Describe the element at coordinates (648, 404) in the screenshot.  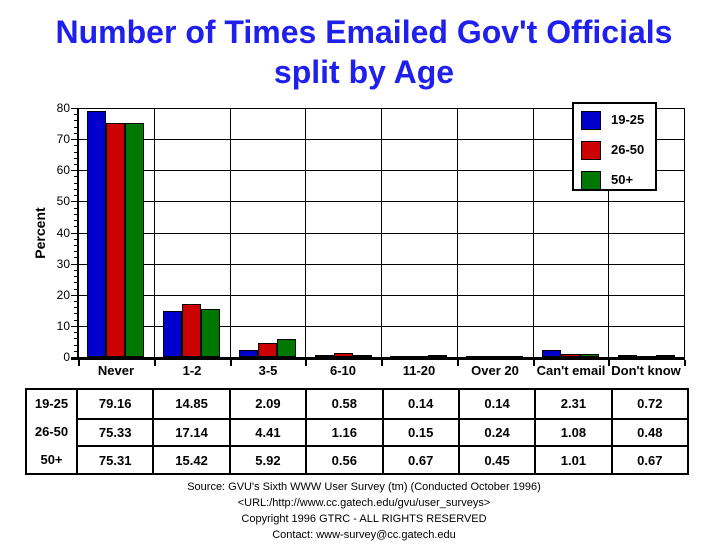
I see `table-cell: 0.72` at that location.